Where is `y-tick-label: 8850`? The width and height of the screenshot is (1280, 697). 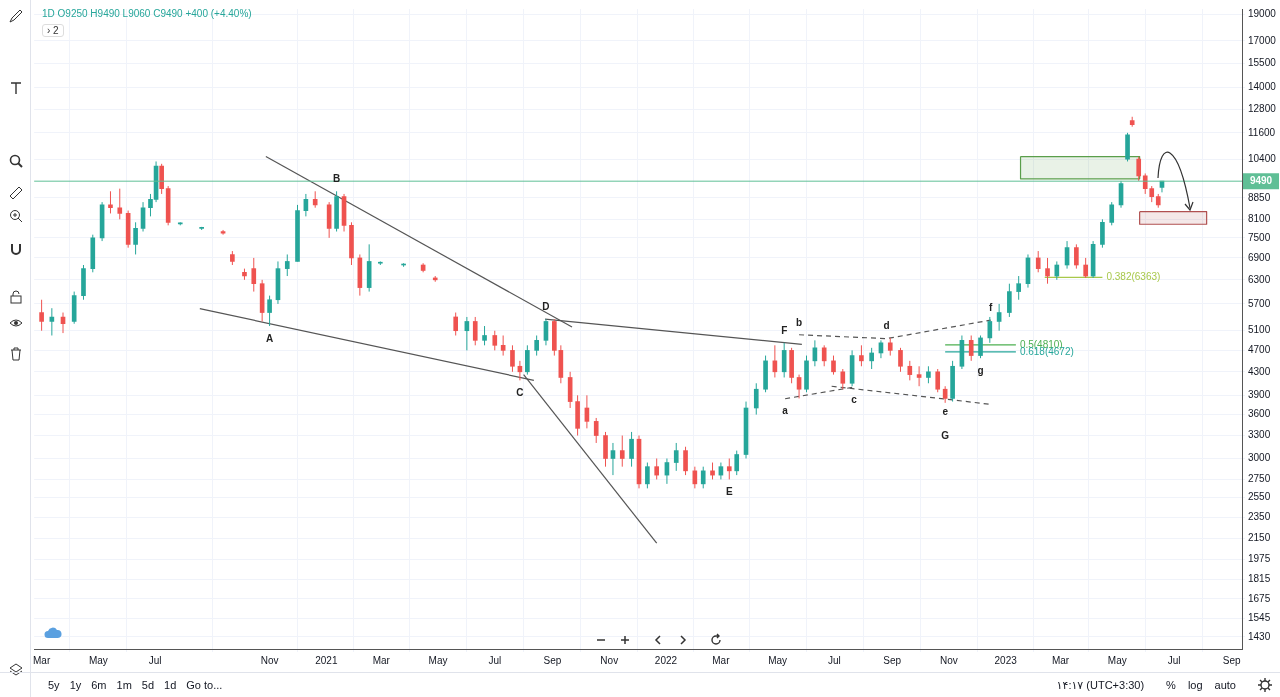
y-tick-label: 8850 is located at coordinates (1259, 197).